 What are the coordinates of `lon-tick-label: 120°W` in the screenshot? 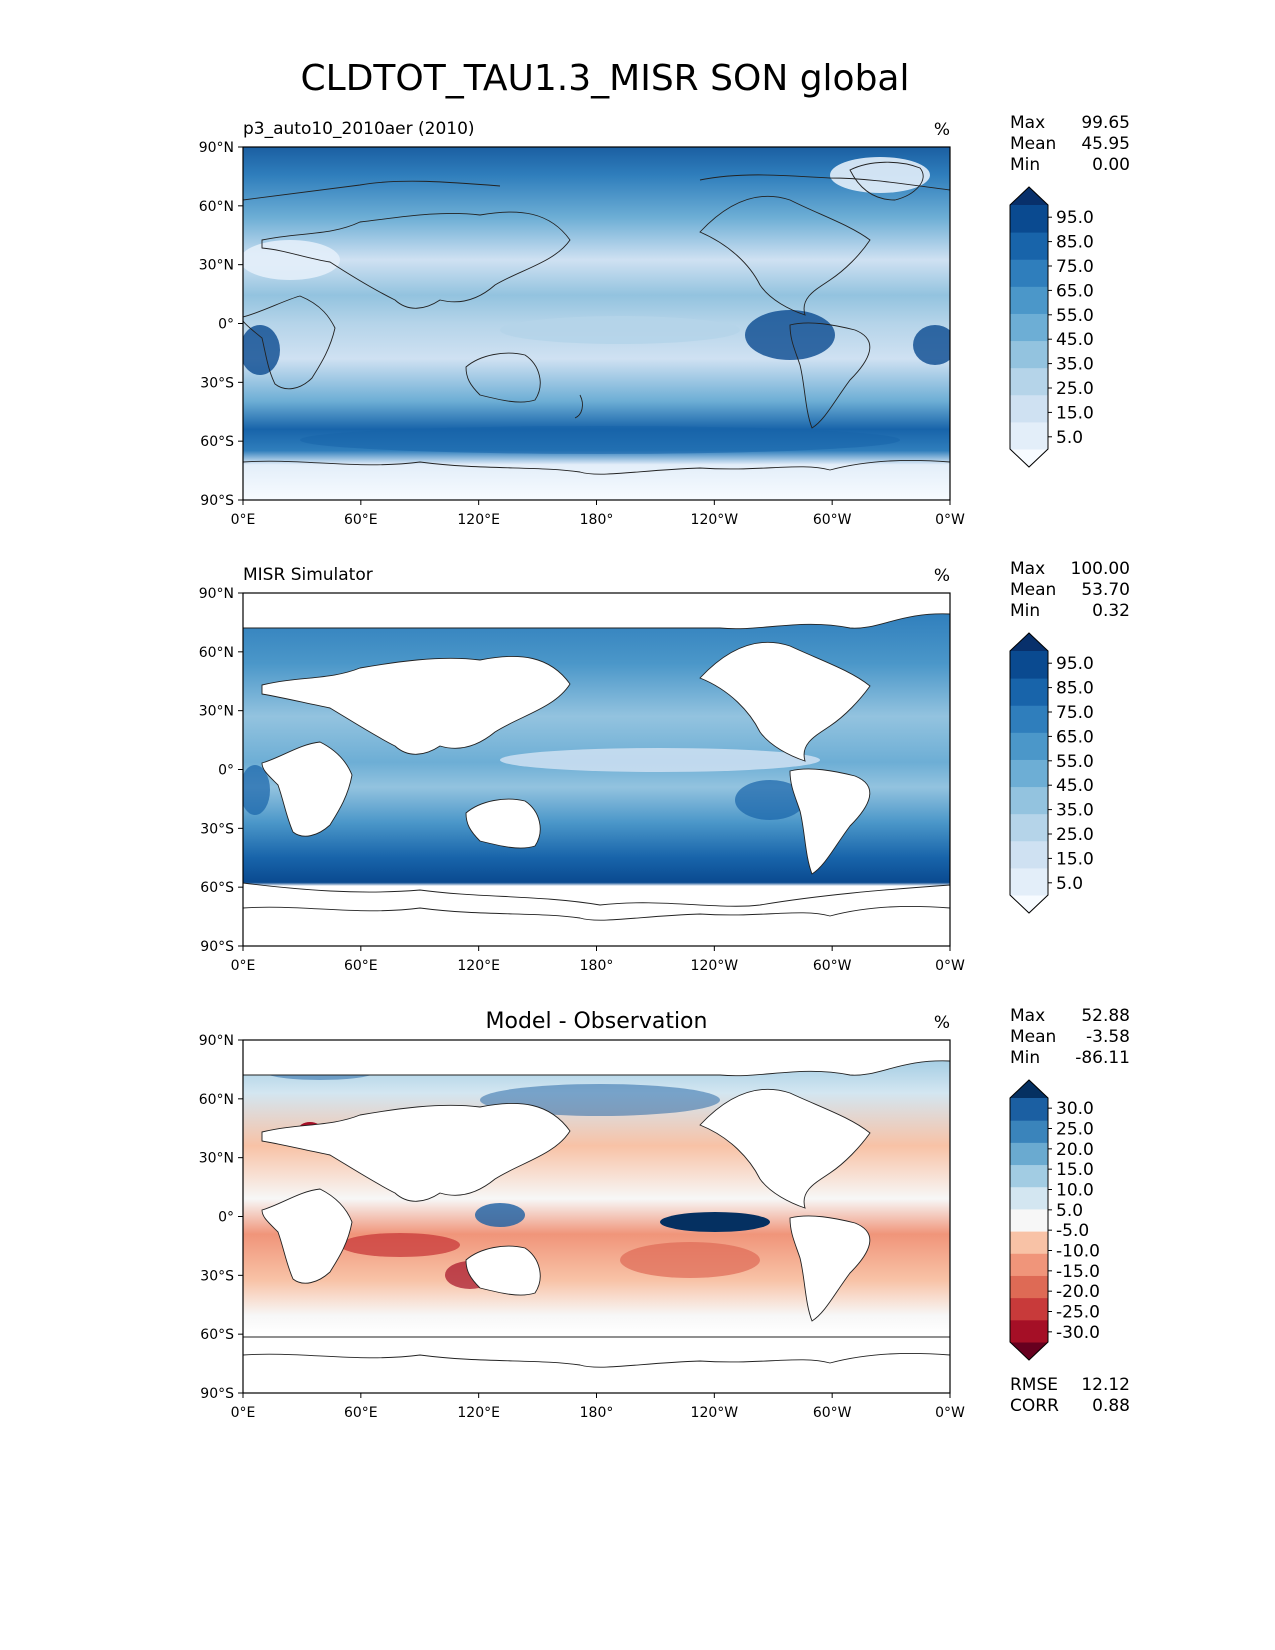 It's located at (715, 1413).